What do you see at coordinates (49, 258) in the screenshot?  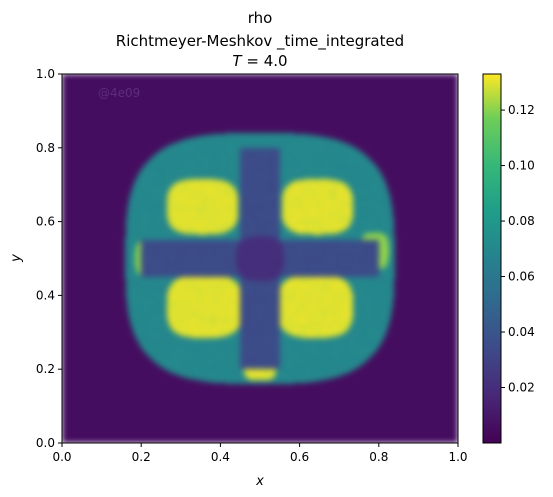 I see `y-axis-ticks: 0.0 0.2 0.4 0.6 0.8 1.0` at bounding box center [49, 258].